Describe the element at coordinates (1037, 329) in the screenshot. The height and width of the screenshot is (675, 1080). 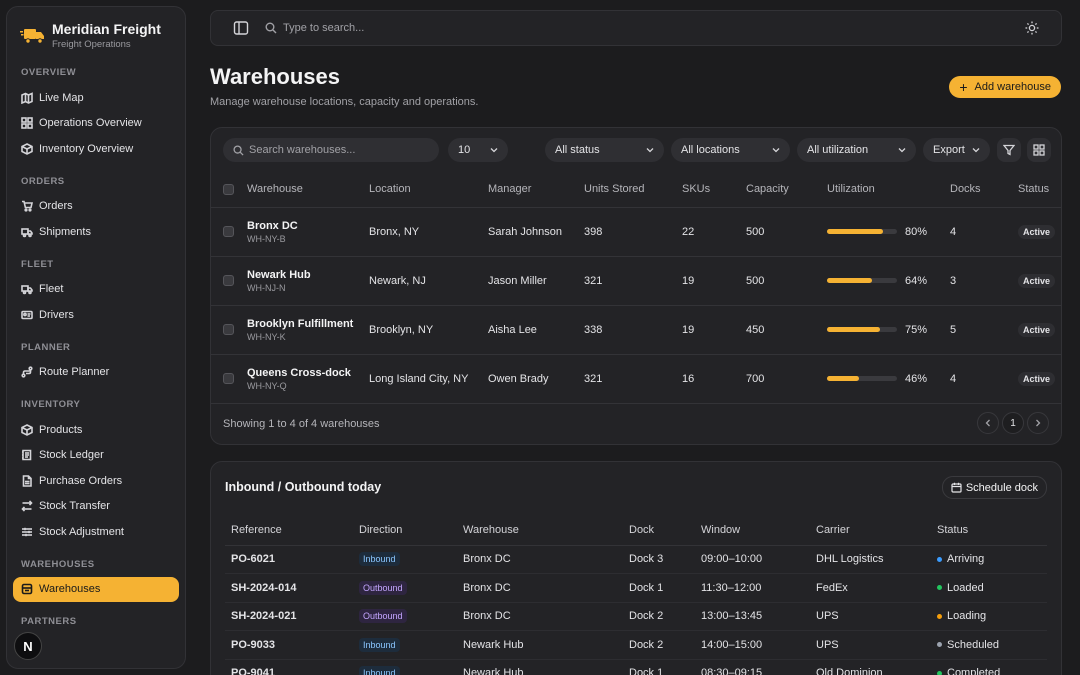
I see `status-badge: Active` at that location.